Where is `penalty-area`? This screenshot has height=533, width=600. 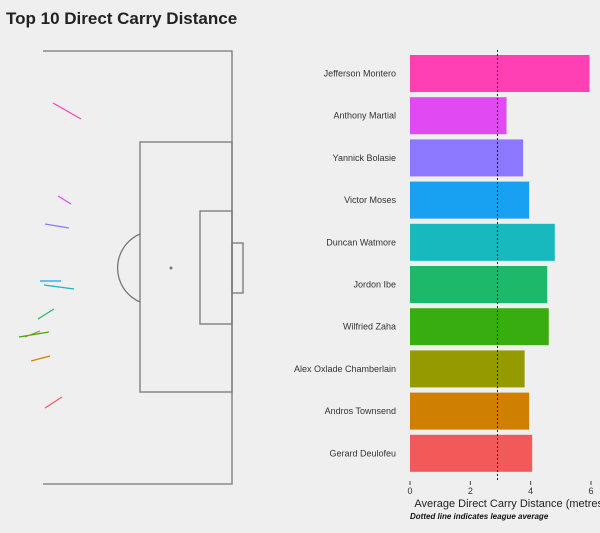 penalty-area is located at coordinates (186, 267).